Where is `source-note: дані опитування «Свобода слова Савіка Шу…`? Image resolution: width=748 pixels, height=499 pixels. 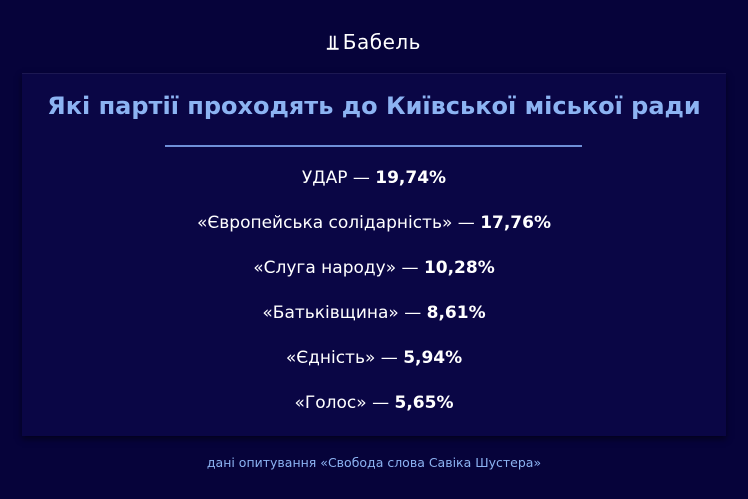 source-note: дані опитування «Свобода слова Савіка Шу… is located at coordinates (374, 462).